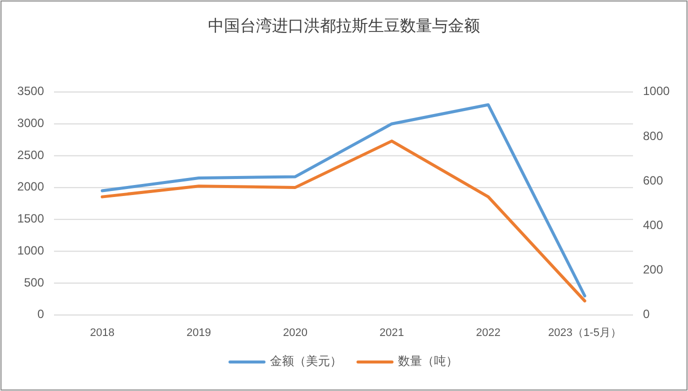 The width and height of the screenshot is (688, 391). I want to click on x-tick-label: 2019, so click(198, 332).